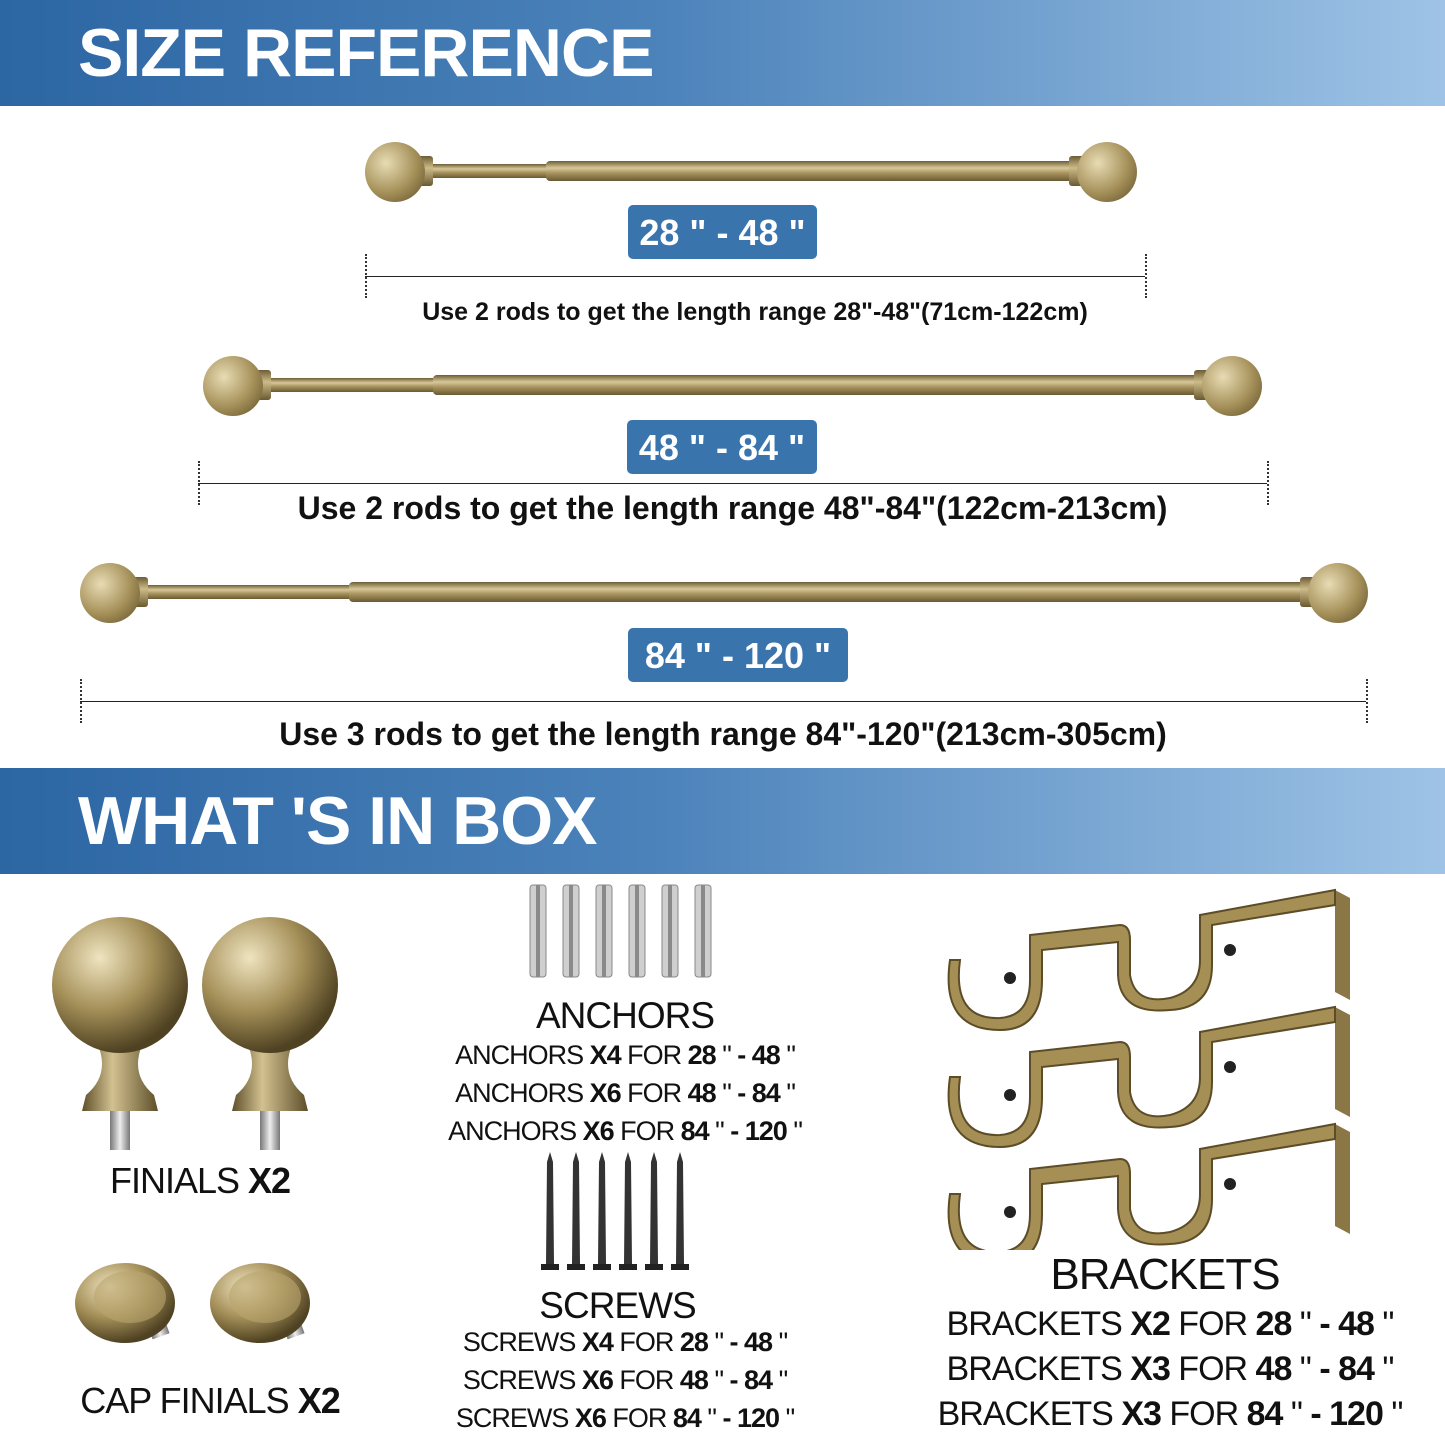  I want to click on brackets-quantity-row: BRACKETS X2 FOR 28 " - 48 ", so click(1170, 1324).